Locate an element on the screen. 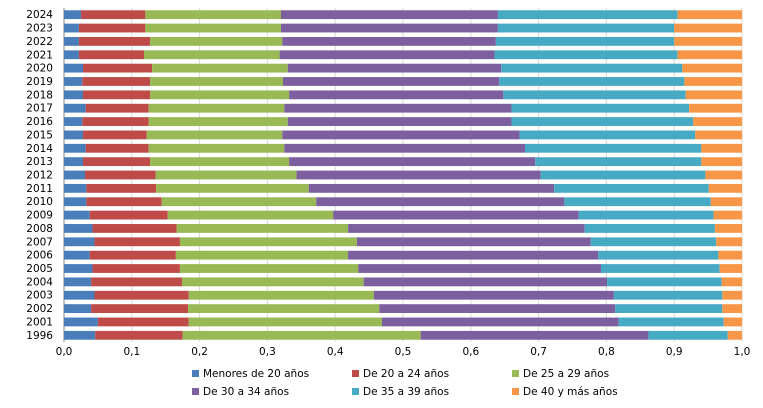 Image resolution: width=763 pixels, height=408 pixels. x-axis-labels: 0,0 0,1 0,2 0,3 0,4 0,5 0,6 0,7 0,8 0,9 1,0 is located at coordinates (403, 352).